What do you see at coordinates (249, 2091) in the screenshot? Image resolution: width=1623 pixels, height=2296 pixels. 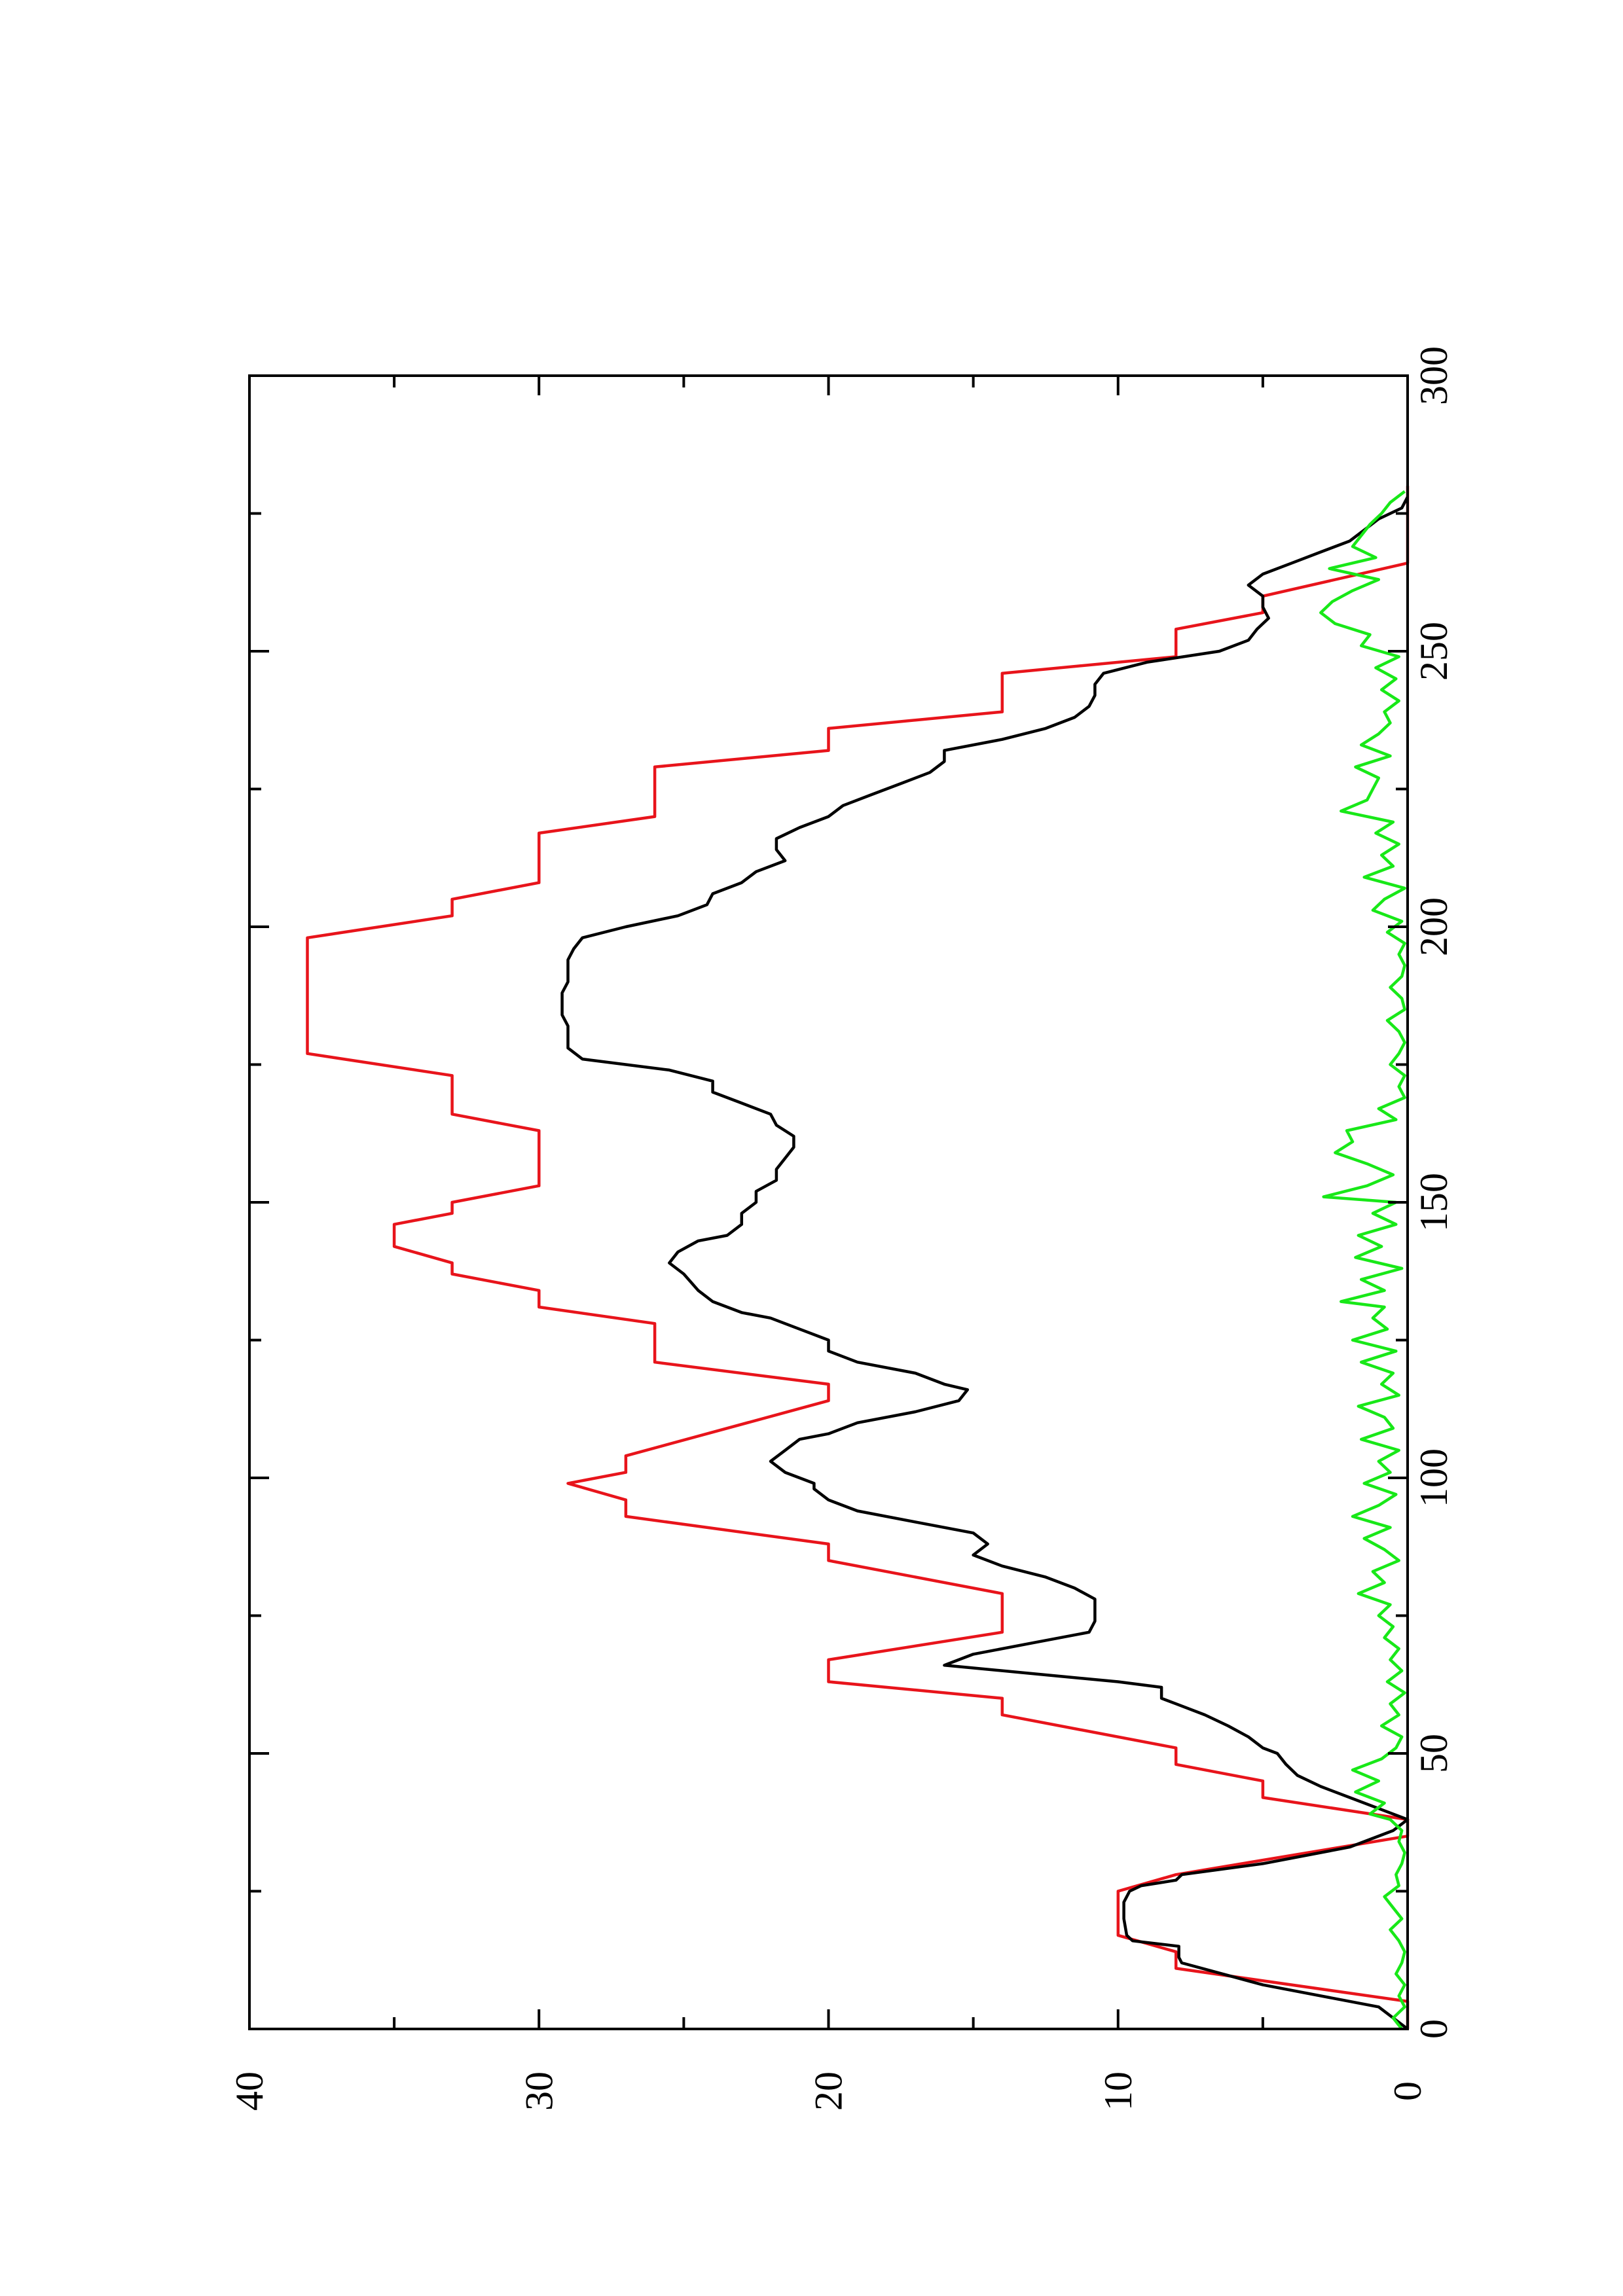 I see `y-tick-label: 40` at bounding box center [249, 2091].